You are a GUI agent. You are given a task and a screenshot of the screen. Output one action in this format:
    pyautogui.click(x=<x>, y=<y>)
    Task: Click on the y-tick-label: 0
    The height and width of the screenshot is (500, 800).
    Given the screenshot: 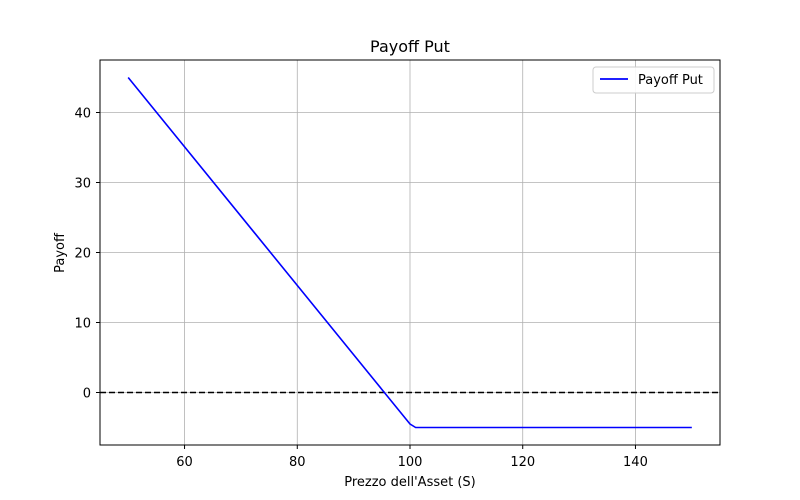 What is the action you would take?
    pyautogui.click(x=87, y=394)
    